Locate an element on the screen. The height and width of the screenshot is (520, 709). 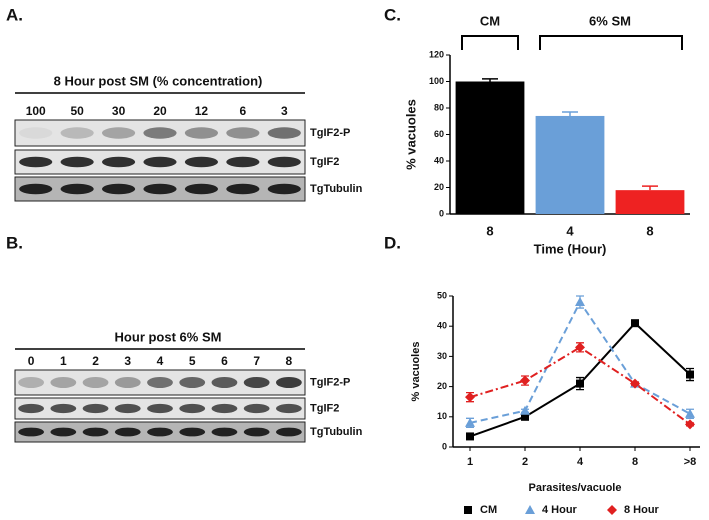
x-tick-label: >8 is located at coordinates (690, 462).